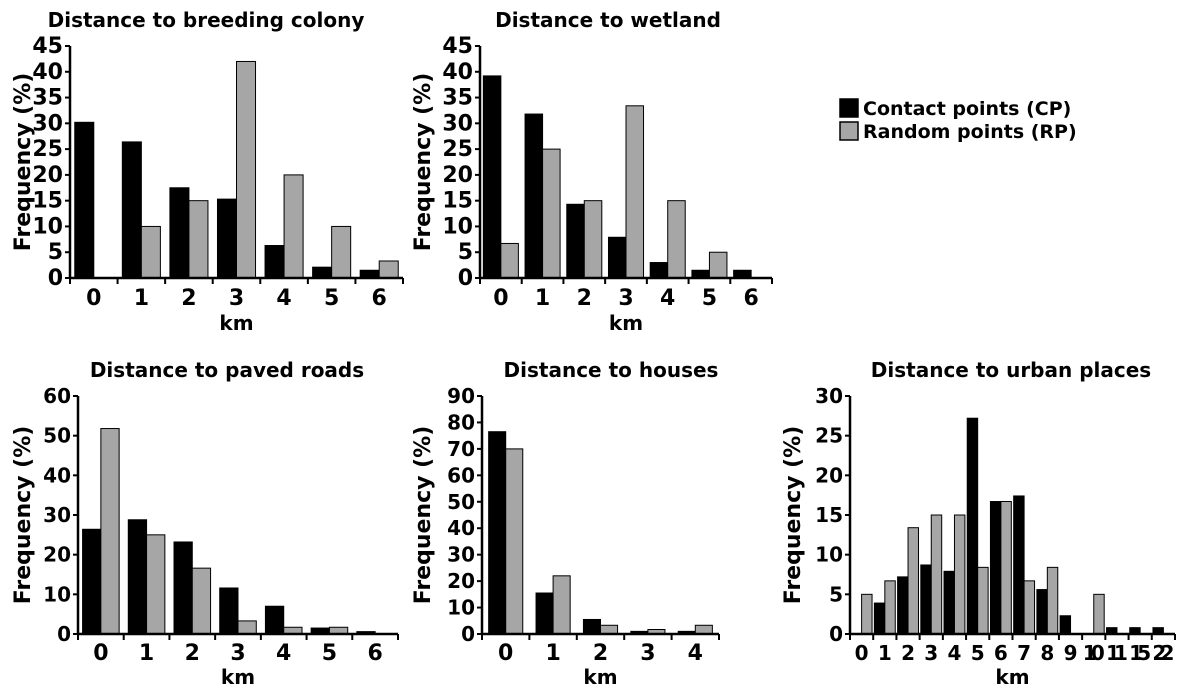  I want to click on chart-title: Distance to breeding colony, so click(206, 20).